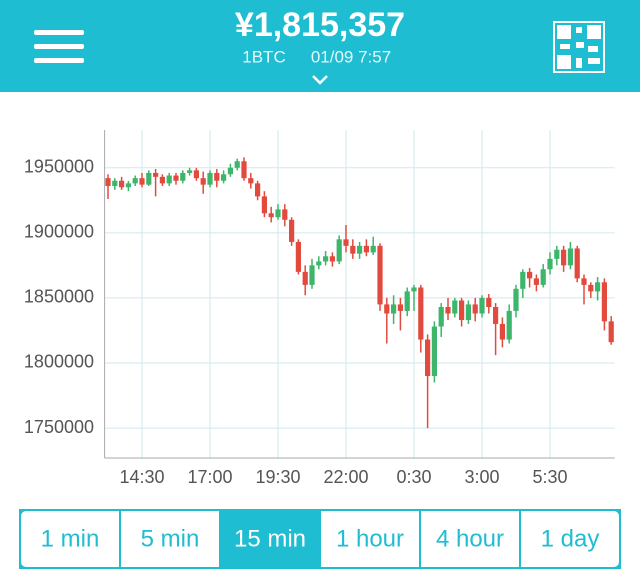  I want to click on interval-tab-label: 1 min, so click(70, 538).